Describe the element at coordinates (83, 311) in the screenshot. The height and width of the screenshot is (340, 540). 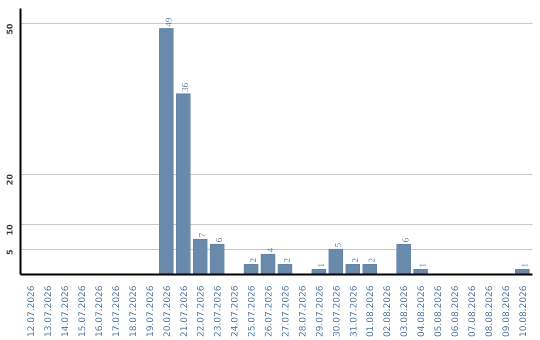
I see `x-tick-label: 15.07.2026` at that location.